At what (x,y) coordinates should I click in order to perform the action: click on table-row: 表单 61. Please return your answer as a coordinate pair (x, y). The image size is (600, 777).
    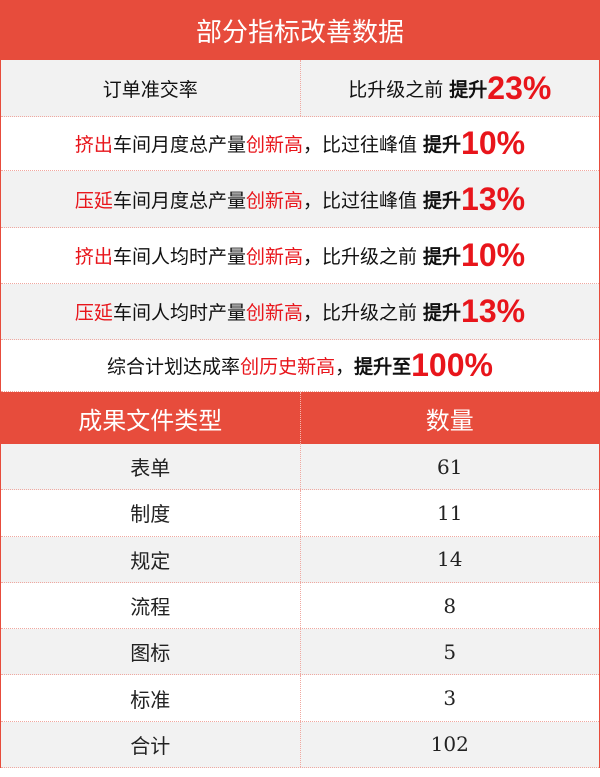
    Looking at the image, I should click on (300, 467).